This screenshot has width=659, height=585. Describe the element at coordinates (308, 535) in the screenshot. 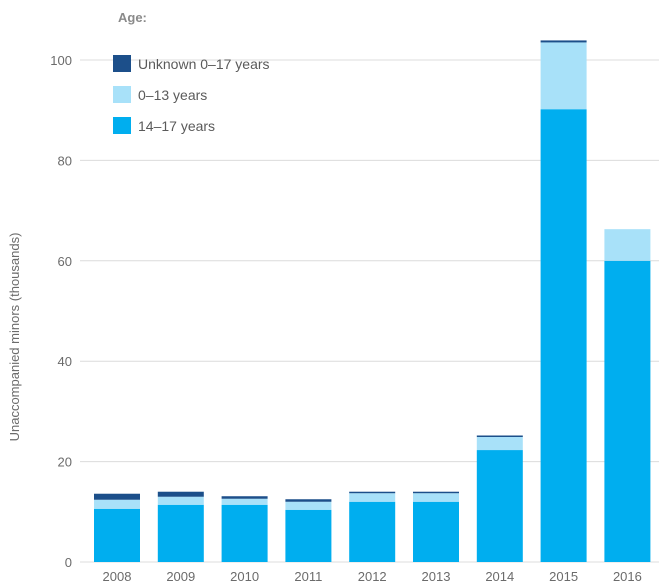

I see `bar-2011-14-17-years` at that location.